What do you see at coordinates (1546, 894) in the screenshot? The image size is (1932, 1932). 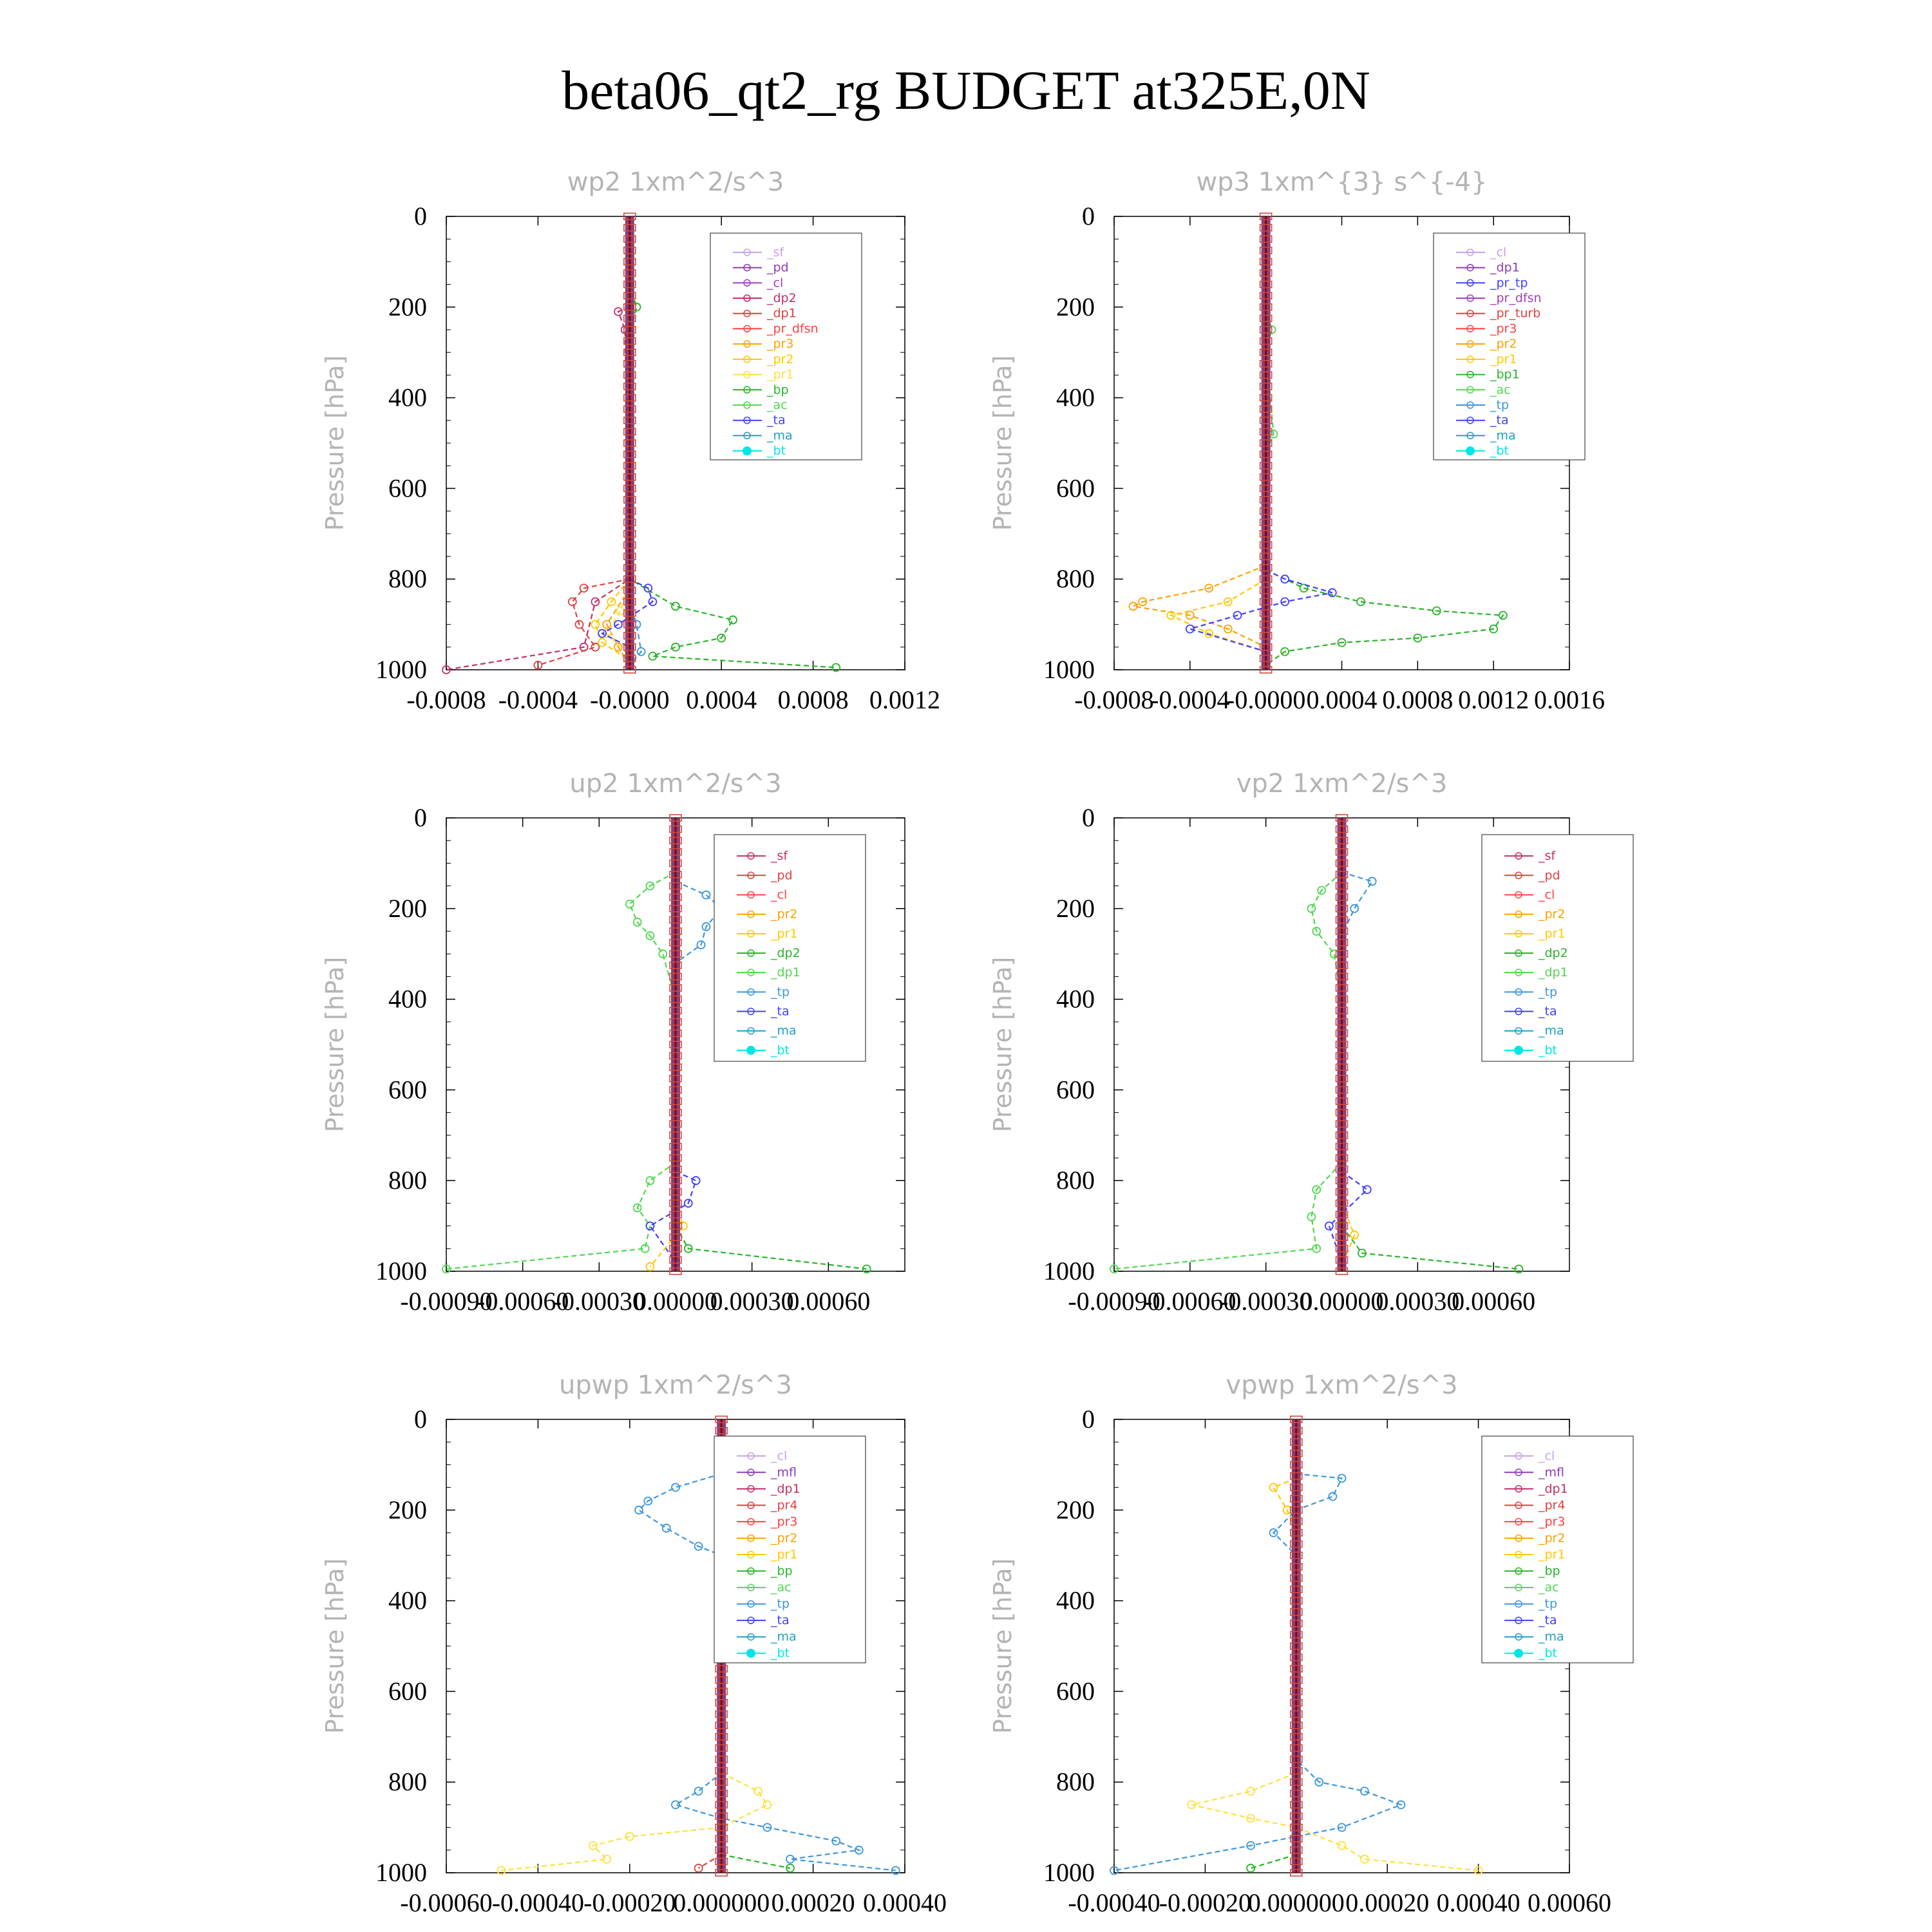 I see `legend-label: _cl` at bounding box center [1546, 894].